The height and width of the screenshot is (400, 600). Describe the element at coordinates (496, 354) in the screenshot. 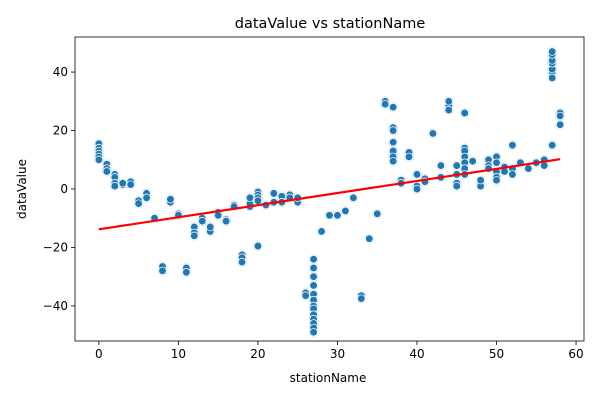

I see `x-tick-label: 50` at that location.